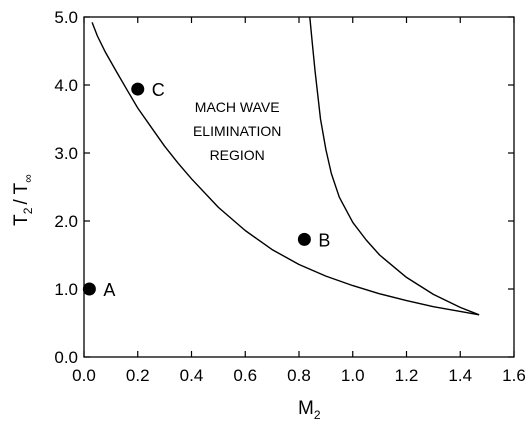 Image resolution: width=527 pixels, height=428 pixels. I want to click on y-tick-label: 4.0, so click(66, 85).